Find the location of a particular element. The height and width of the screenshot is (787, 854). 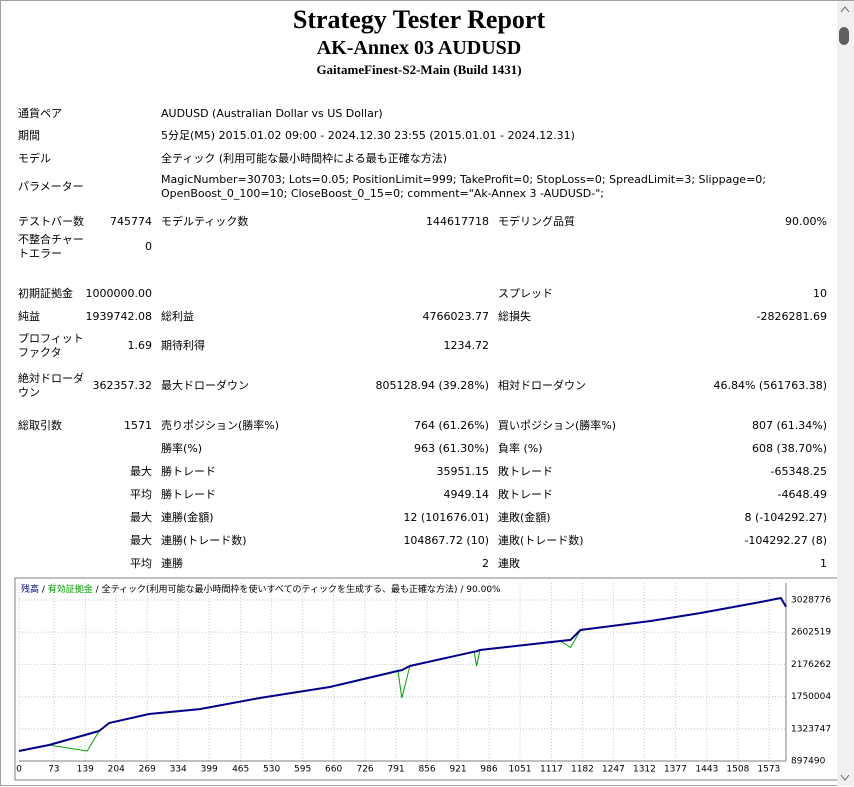

x-tick-label: 726 is located at coordinates (364, 770).